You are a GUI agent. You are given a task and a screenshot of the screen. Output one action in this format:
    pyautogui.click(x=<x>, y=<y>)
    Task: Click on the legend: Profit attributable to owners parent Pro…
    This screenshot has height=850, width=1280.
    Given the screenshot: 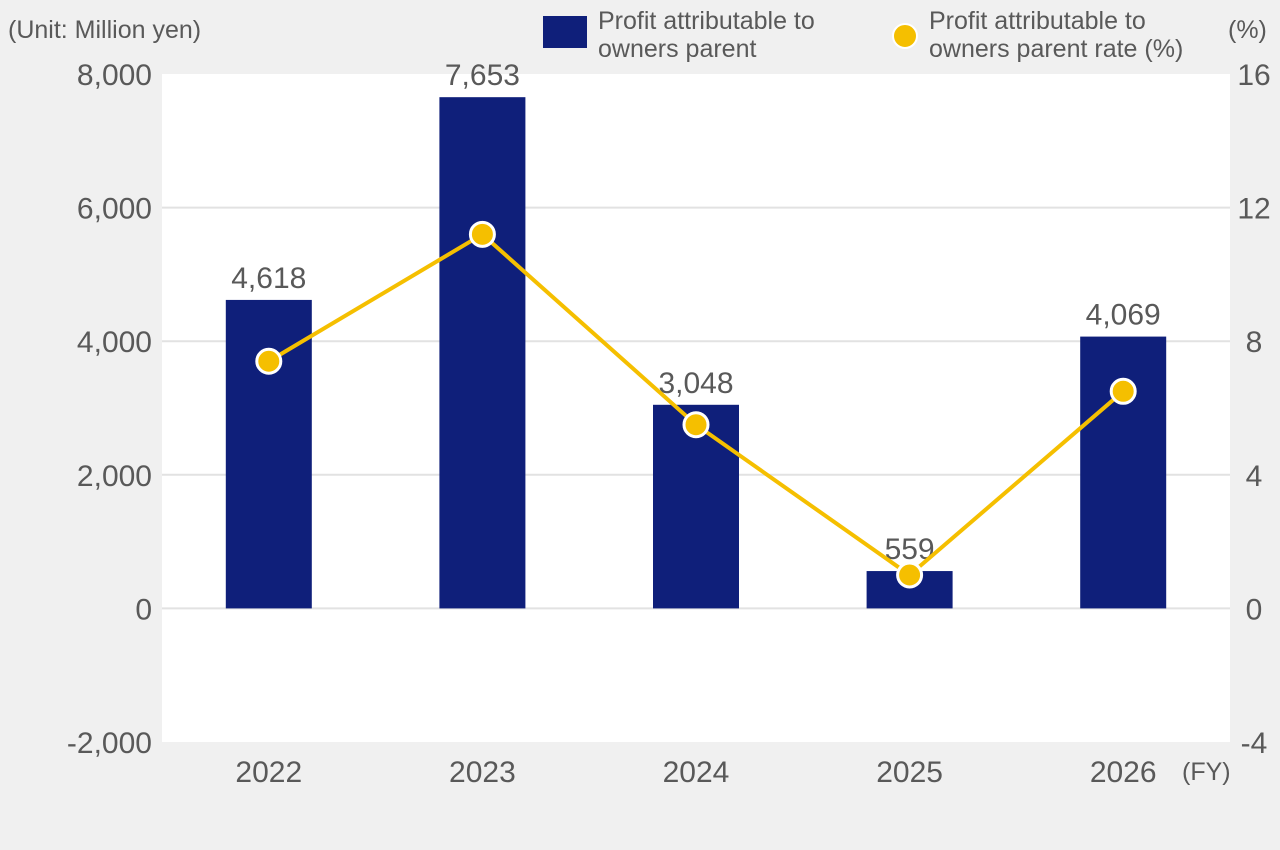 What is the action you would take?
    pyautogui.click(x=863, y=35)
    